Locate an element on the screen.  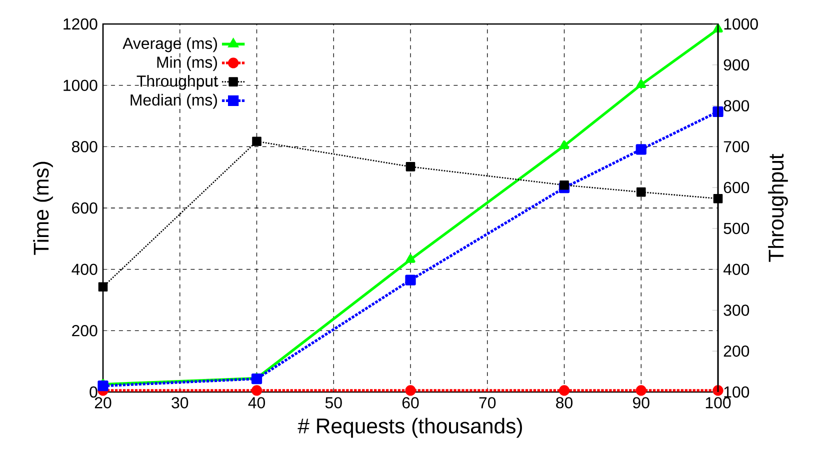
y2-tick-label: 600 is located at coordinates (737, 188).